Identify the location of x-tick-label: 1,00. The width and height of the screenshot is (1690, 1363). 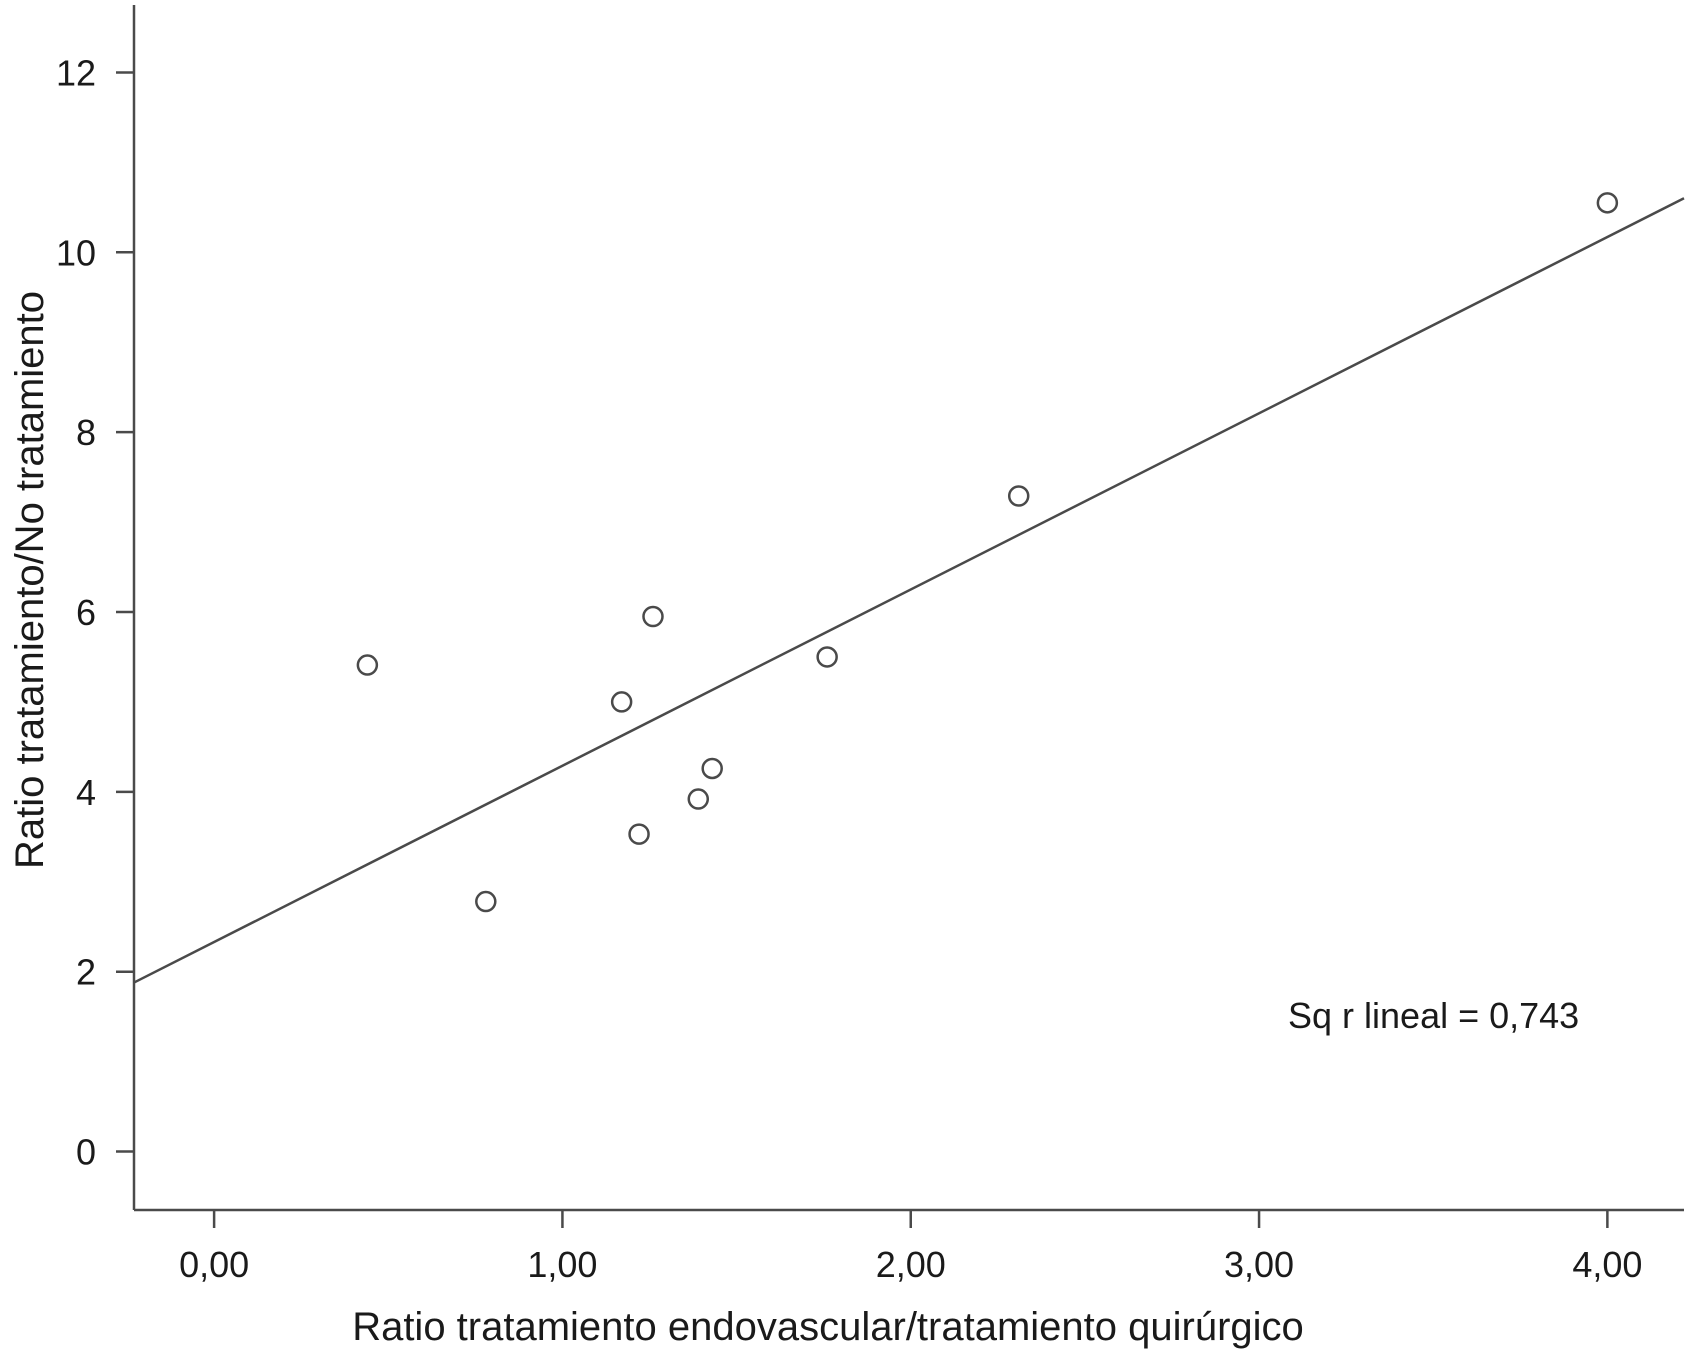
(562, 1264).